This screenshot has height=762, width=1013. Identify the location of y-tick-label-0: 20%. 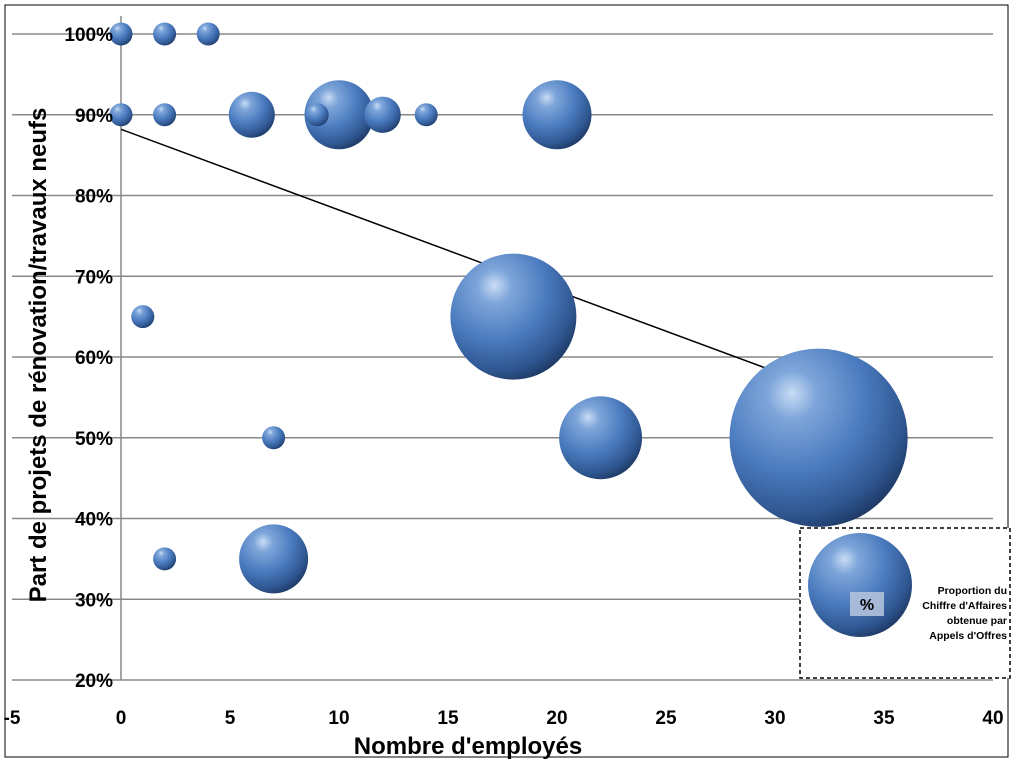
(94, 681).